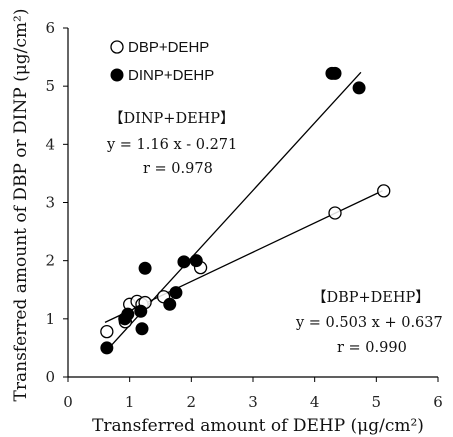 This screenshot has height=437, width=453. What do you see at coordinates (438, 402) in the screenshot?
I see `x-tick-label: 6` at bounding box center [438, 402].